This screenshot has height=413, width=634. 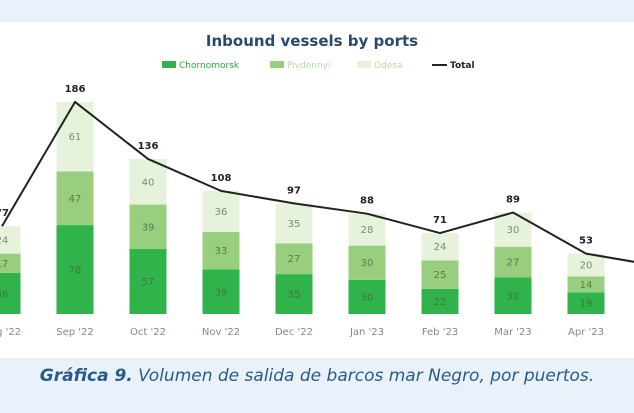 I want to click on bar-label-0-2: 57, so click(x=148, y=282).